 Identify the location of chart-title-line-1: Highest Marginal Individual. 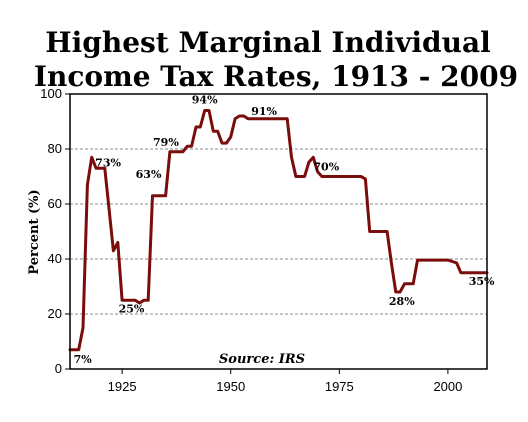
(268, 42).